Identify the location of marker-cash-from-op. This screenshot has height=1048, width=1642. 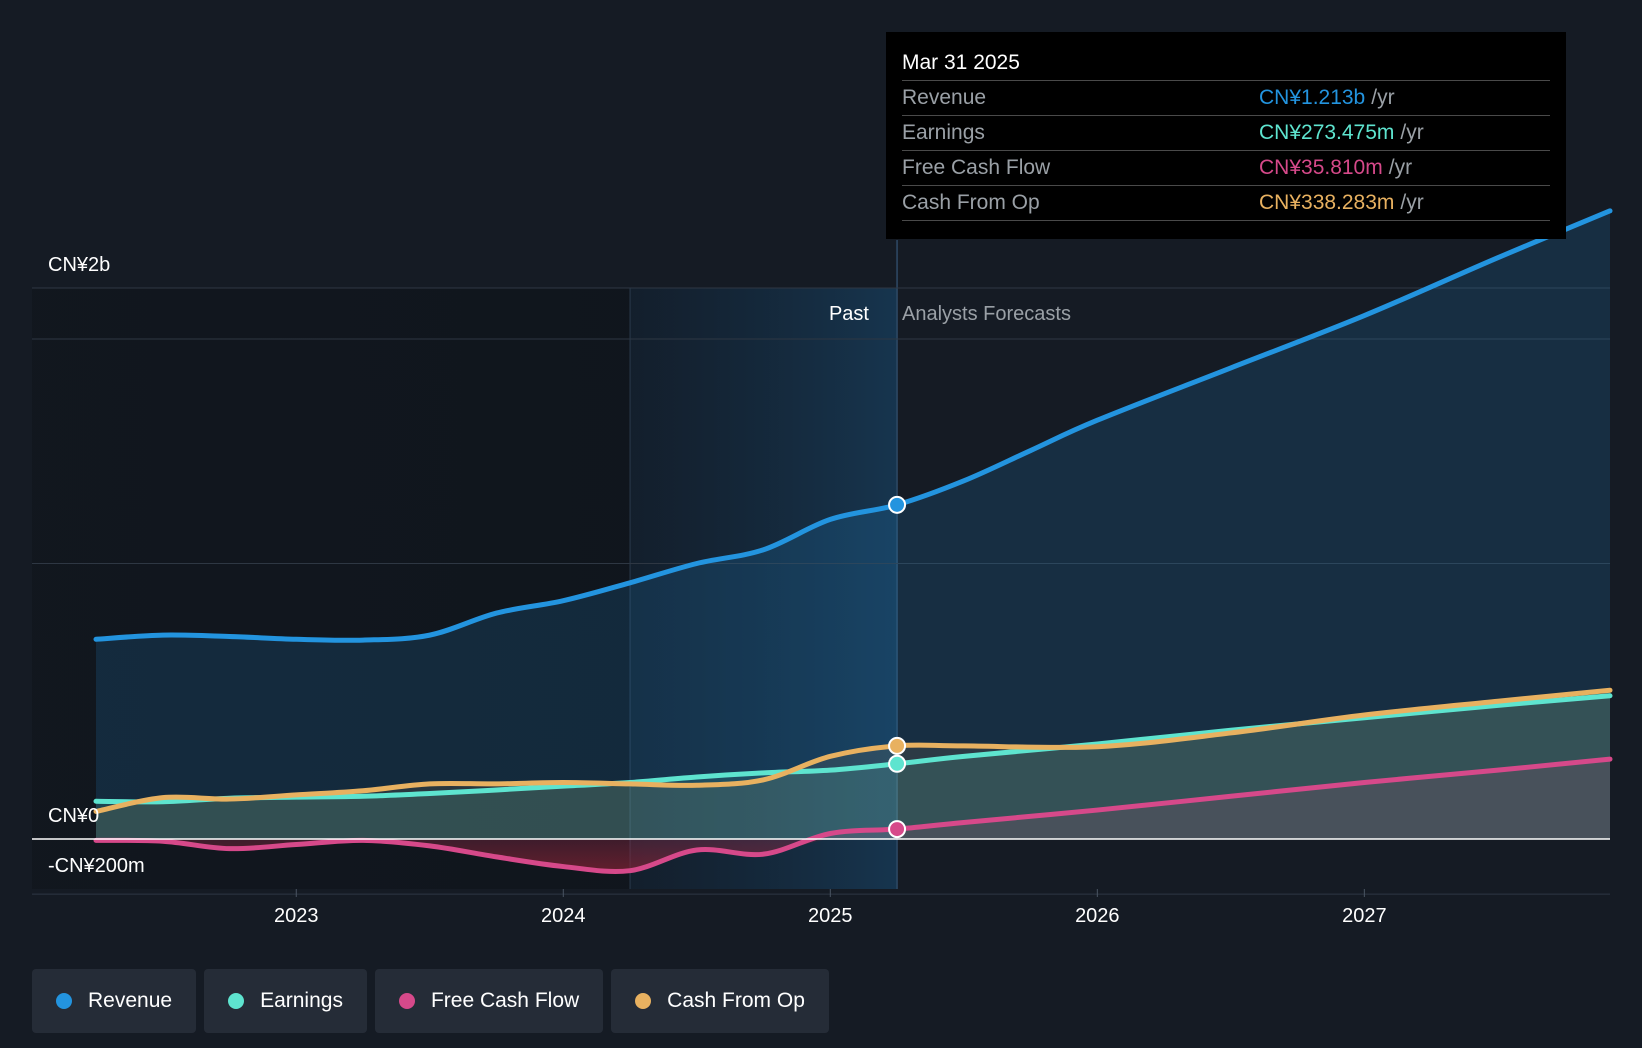
(897, 745).